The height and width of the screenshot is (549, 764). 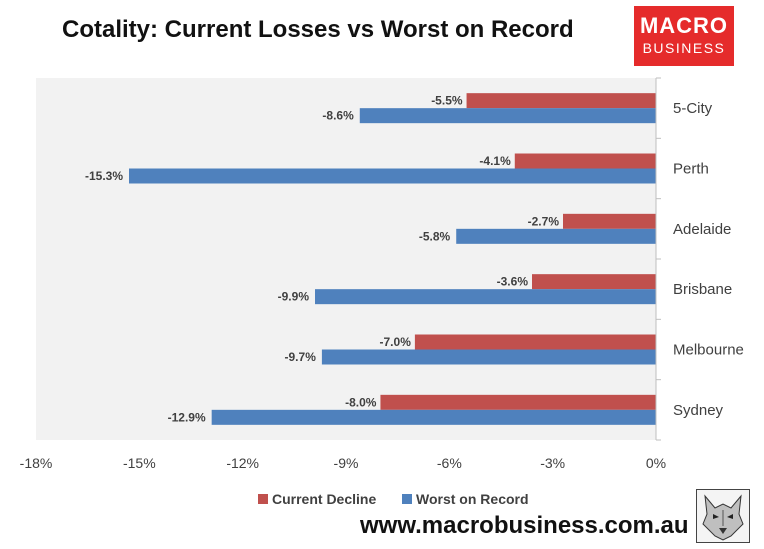 I want to click on data-label-worst-on-record: -9.9%, so click(x=294, y=297).